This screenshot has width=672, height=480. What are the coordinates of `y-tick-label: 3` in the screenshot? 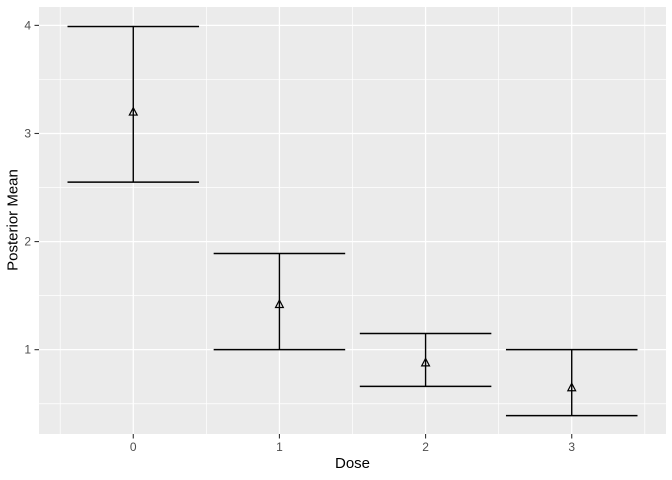 It's located at (27, 133).